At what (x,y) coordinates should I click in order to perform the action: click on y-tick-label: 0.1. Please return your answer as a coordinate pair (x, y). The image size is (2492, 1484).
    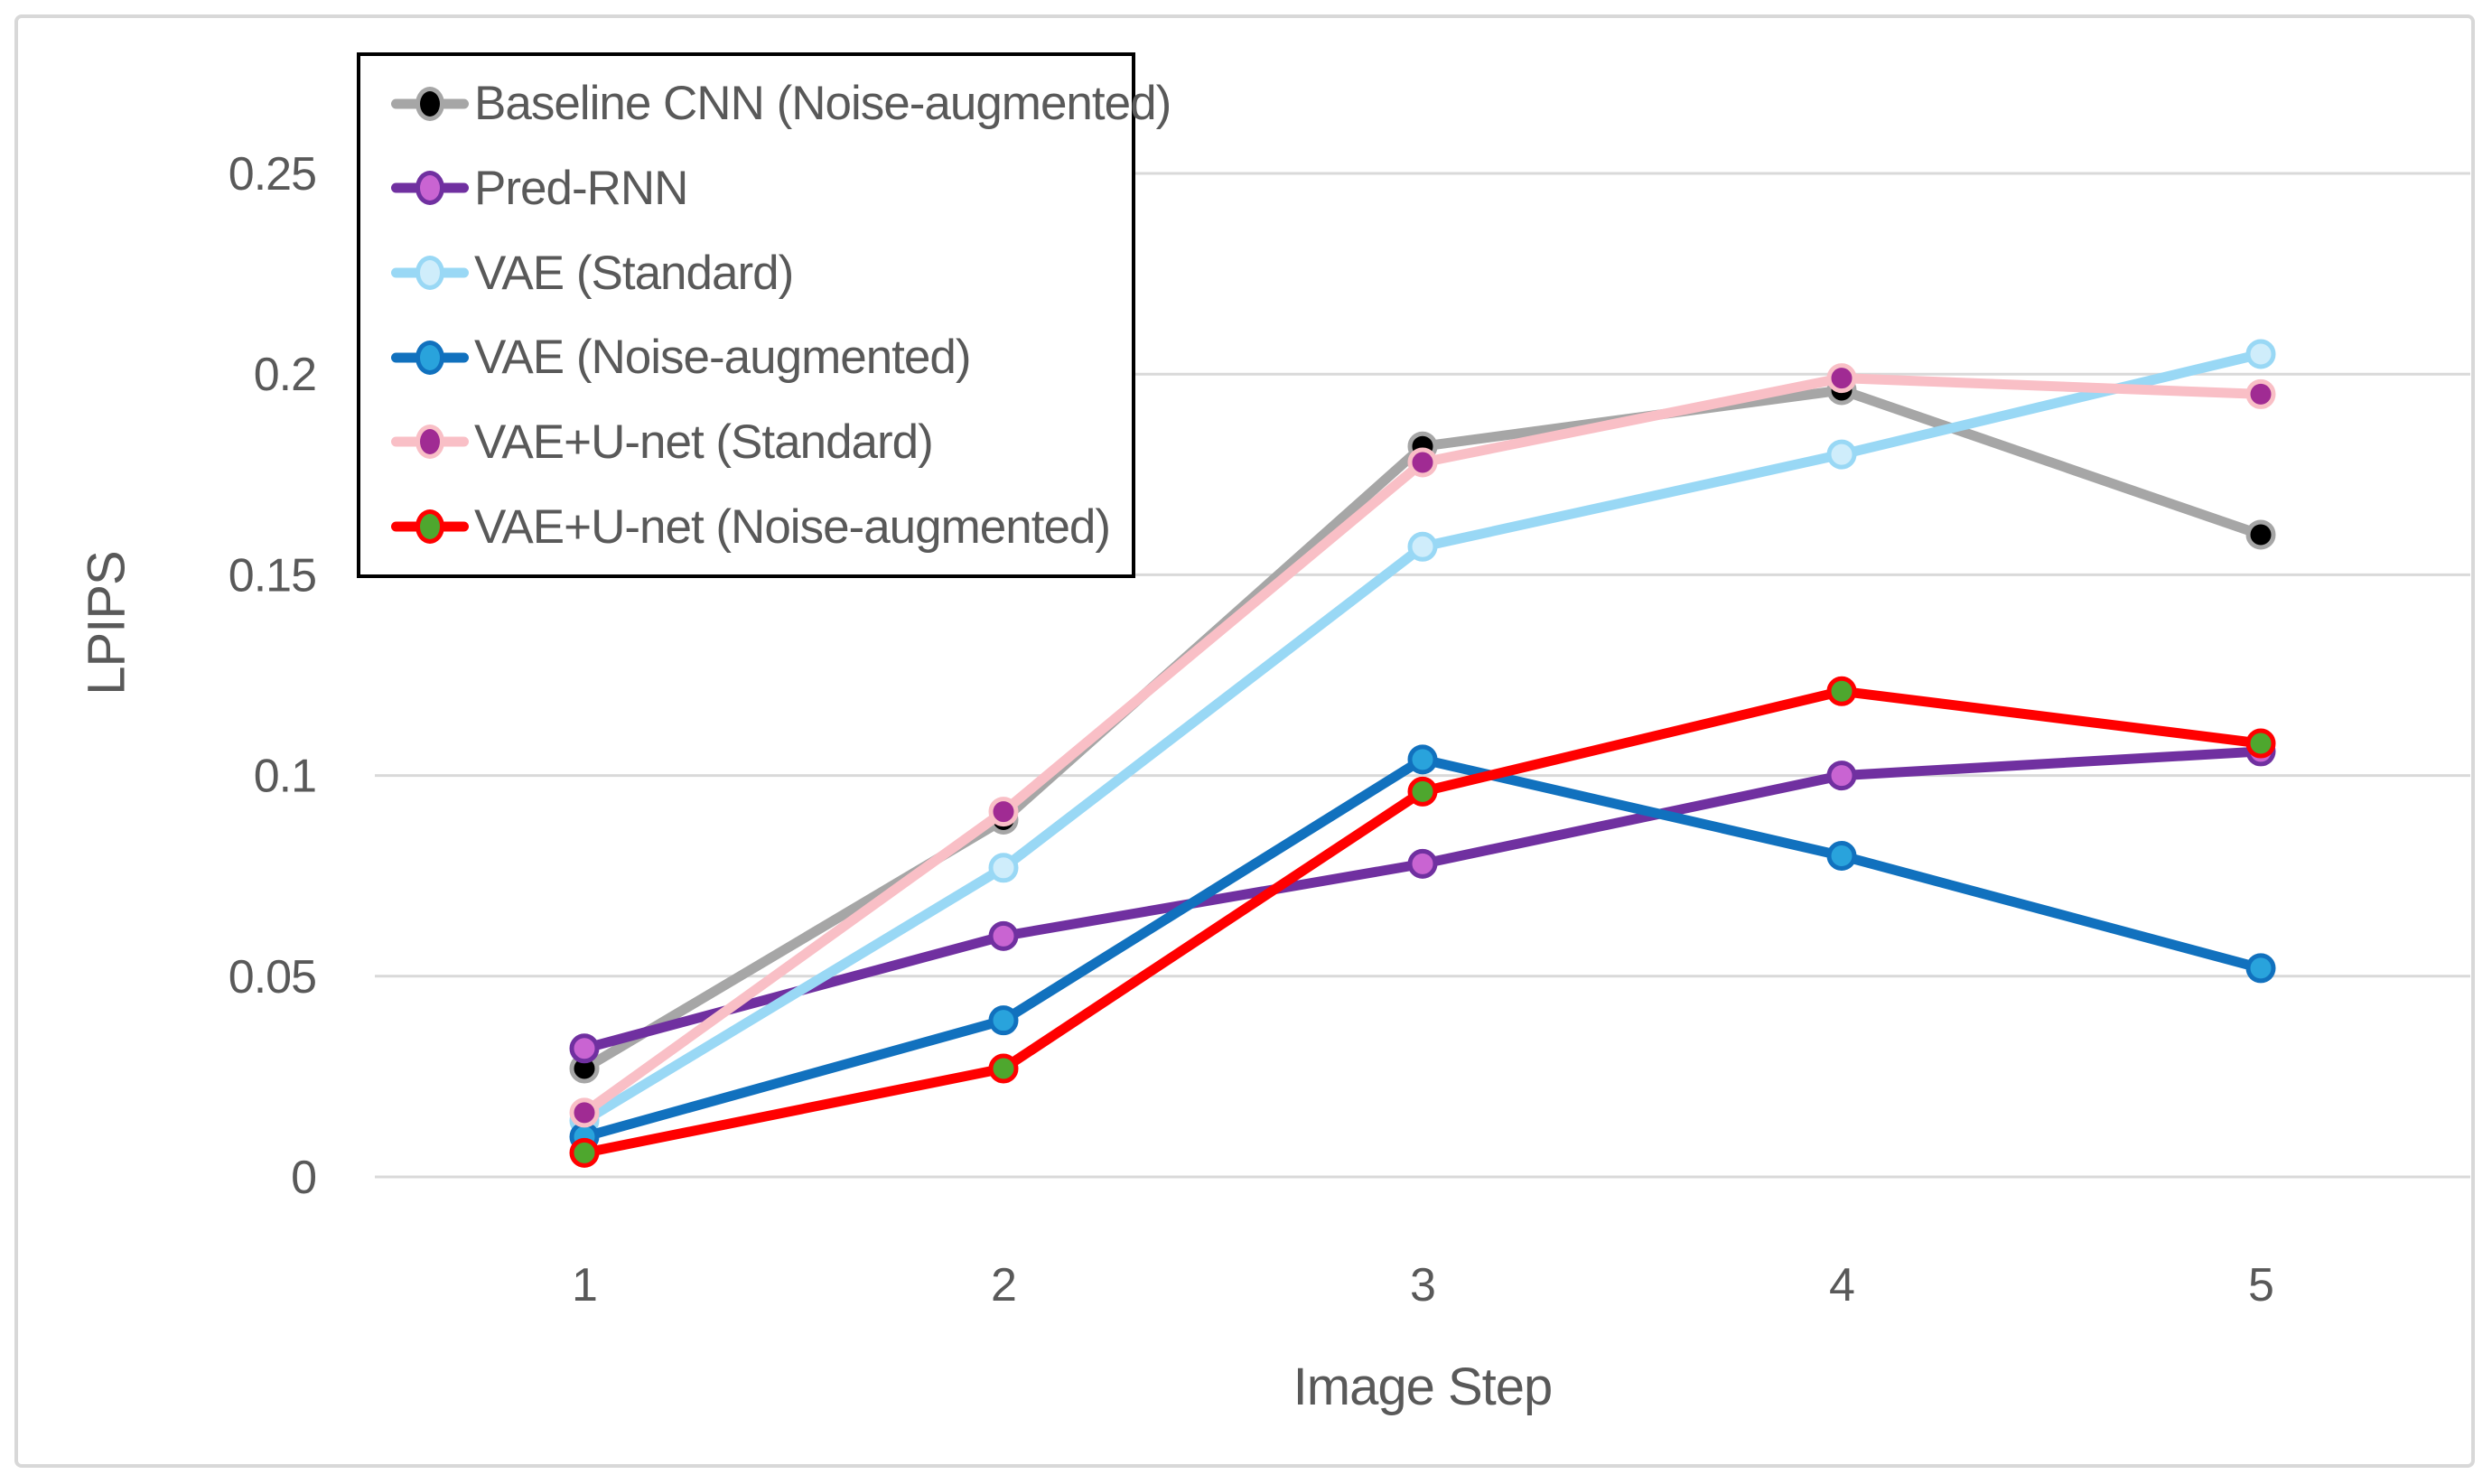
    Looking at the image, I should click on (285, 777).